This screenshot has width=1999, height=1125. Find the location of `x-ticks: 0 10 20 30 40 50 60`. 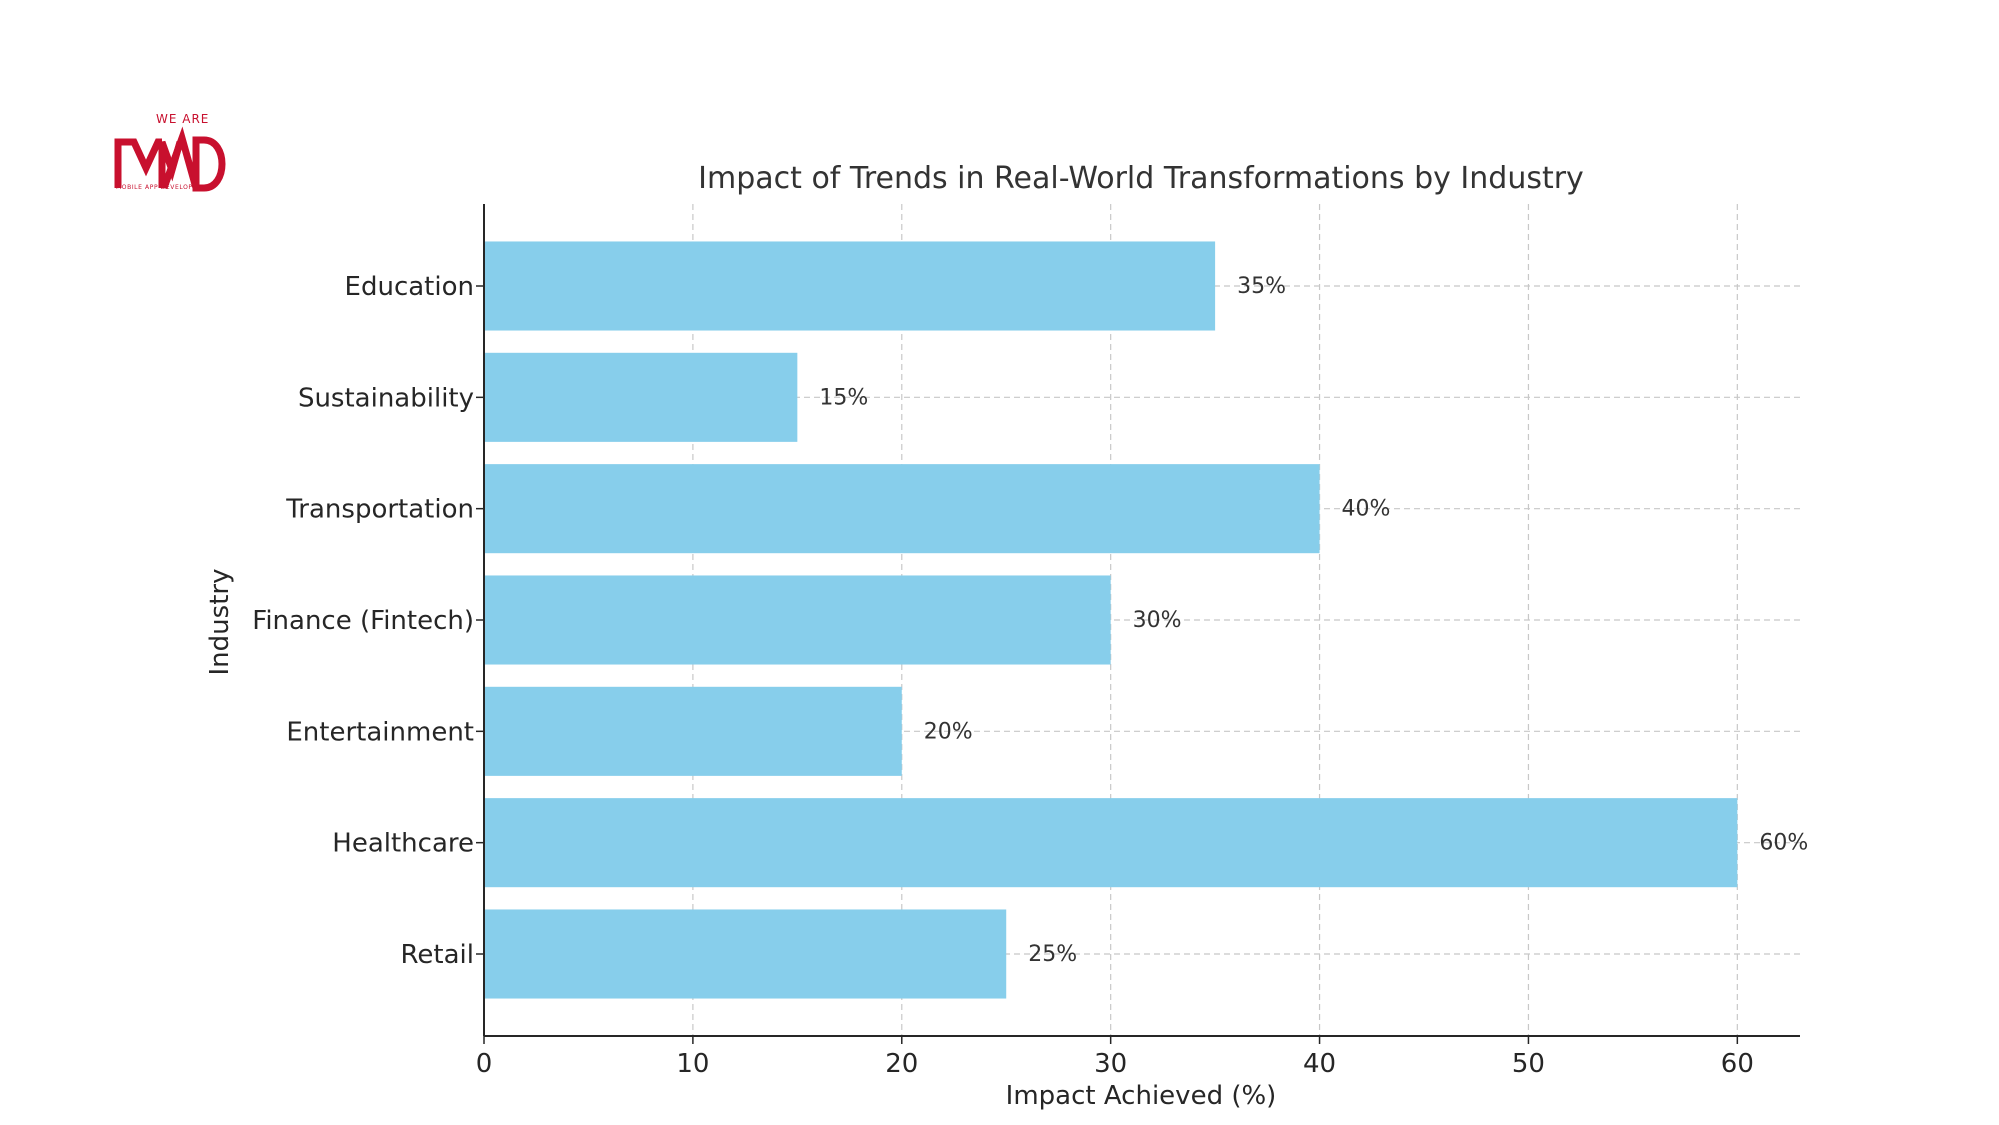

x-ticks: 0 10 20 30 40 50 60 is located at coordinates (1115, 1057).